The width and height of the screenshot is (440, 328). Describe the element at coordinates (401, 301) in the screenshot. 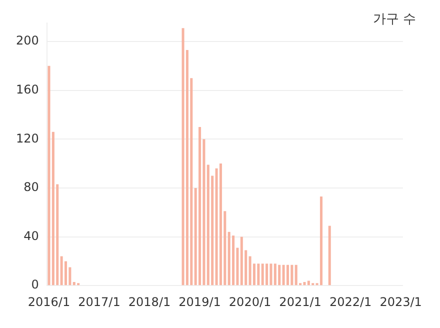

I see `x-tick-label: 2023/1` at that location.